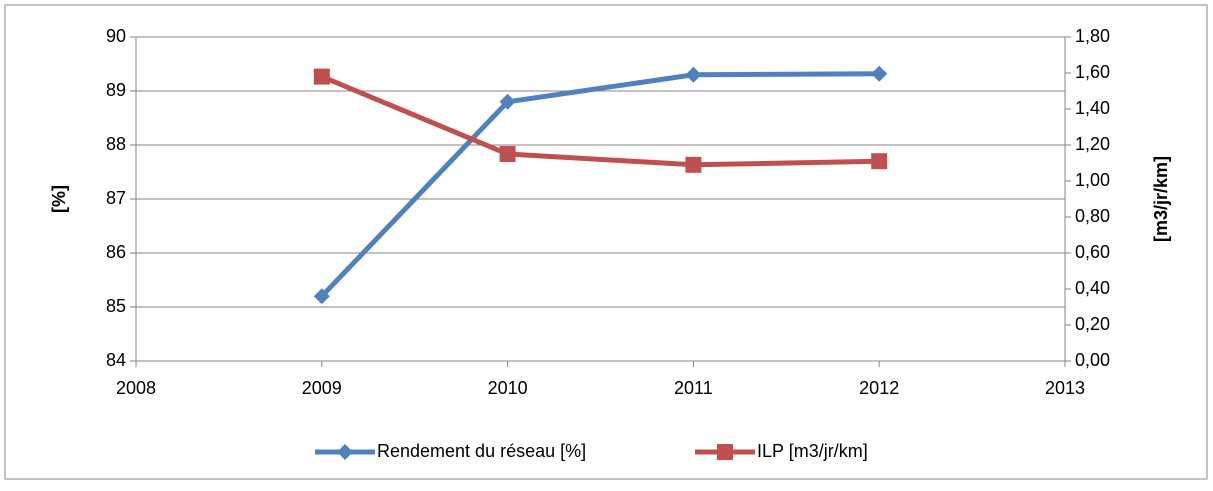 The image size is (1213, 491). Describe the element at coordinates (322, 388) in the screenshot. I see `x-tick-label: 2009` at that location.